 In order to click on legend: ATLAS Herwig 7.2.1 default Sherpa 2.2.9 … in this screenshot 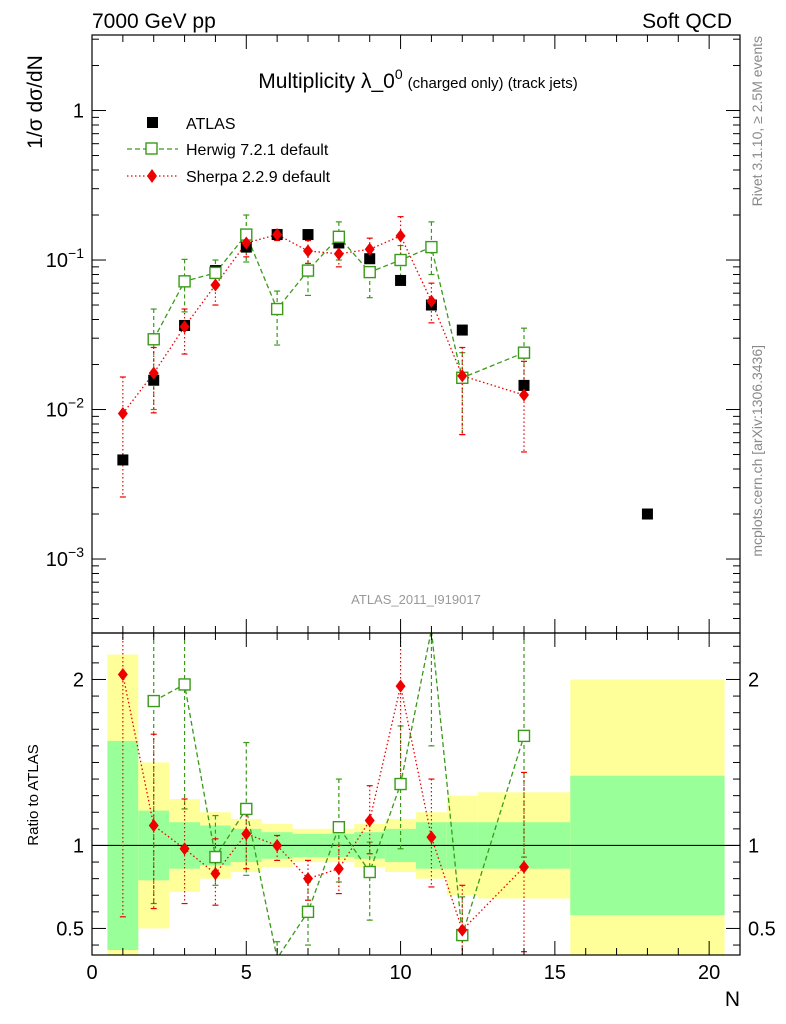, I will do `click(229, 151)`.